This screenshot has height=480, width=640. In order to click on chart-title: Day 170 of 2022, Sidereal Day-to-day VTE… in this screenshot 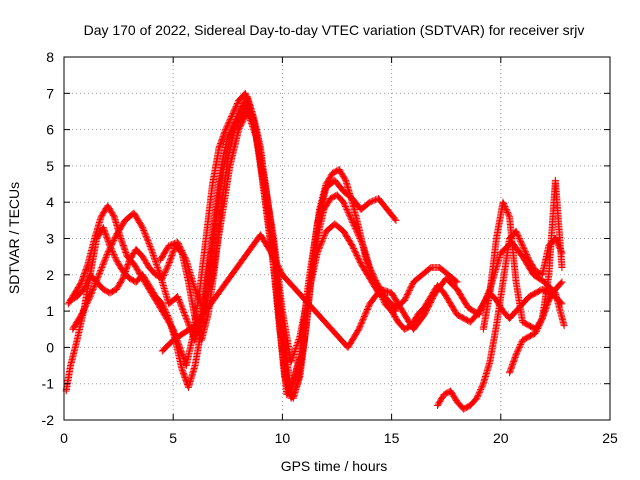, I will do `click(334, 30)`.